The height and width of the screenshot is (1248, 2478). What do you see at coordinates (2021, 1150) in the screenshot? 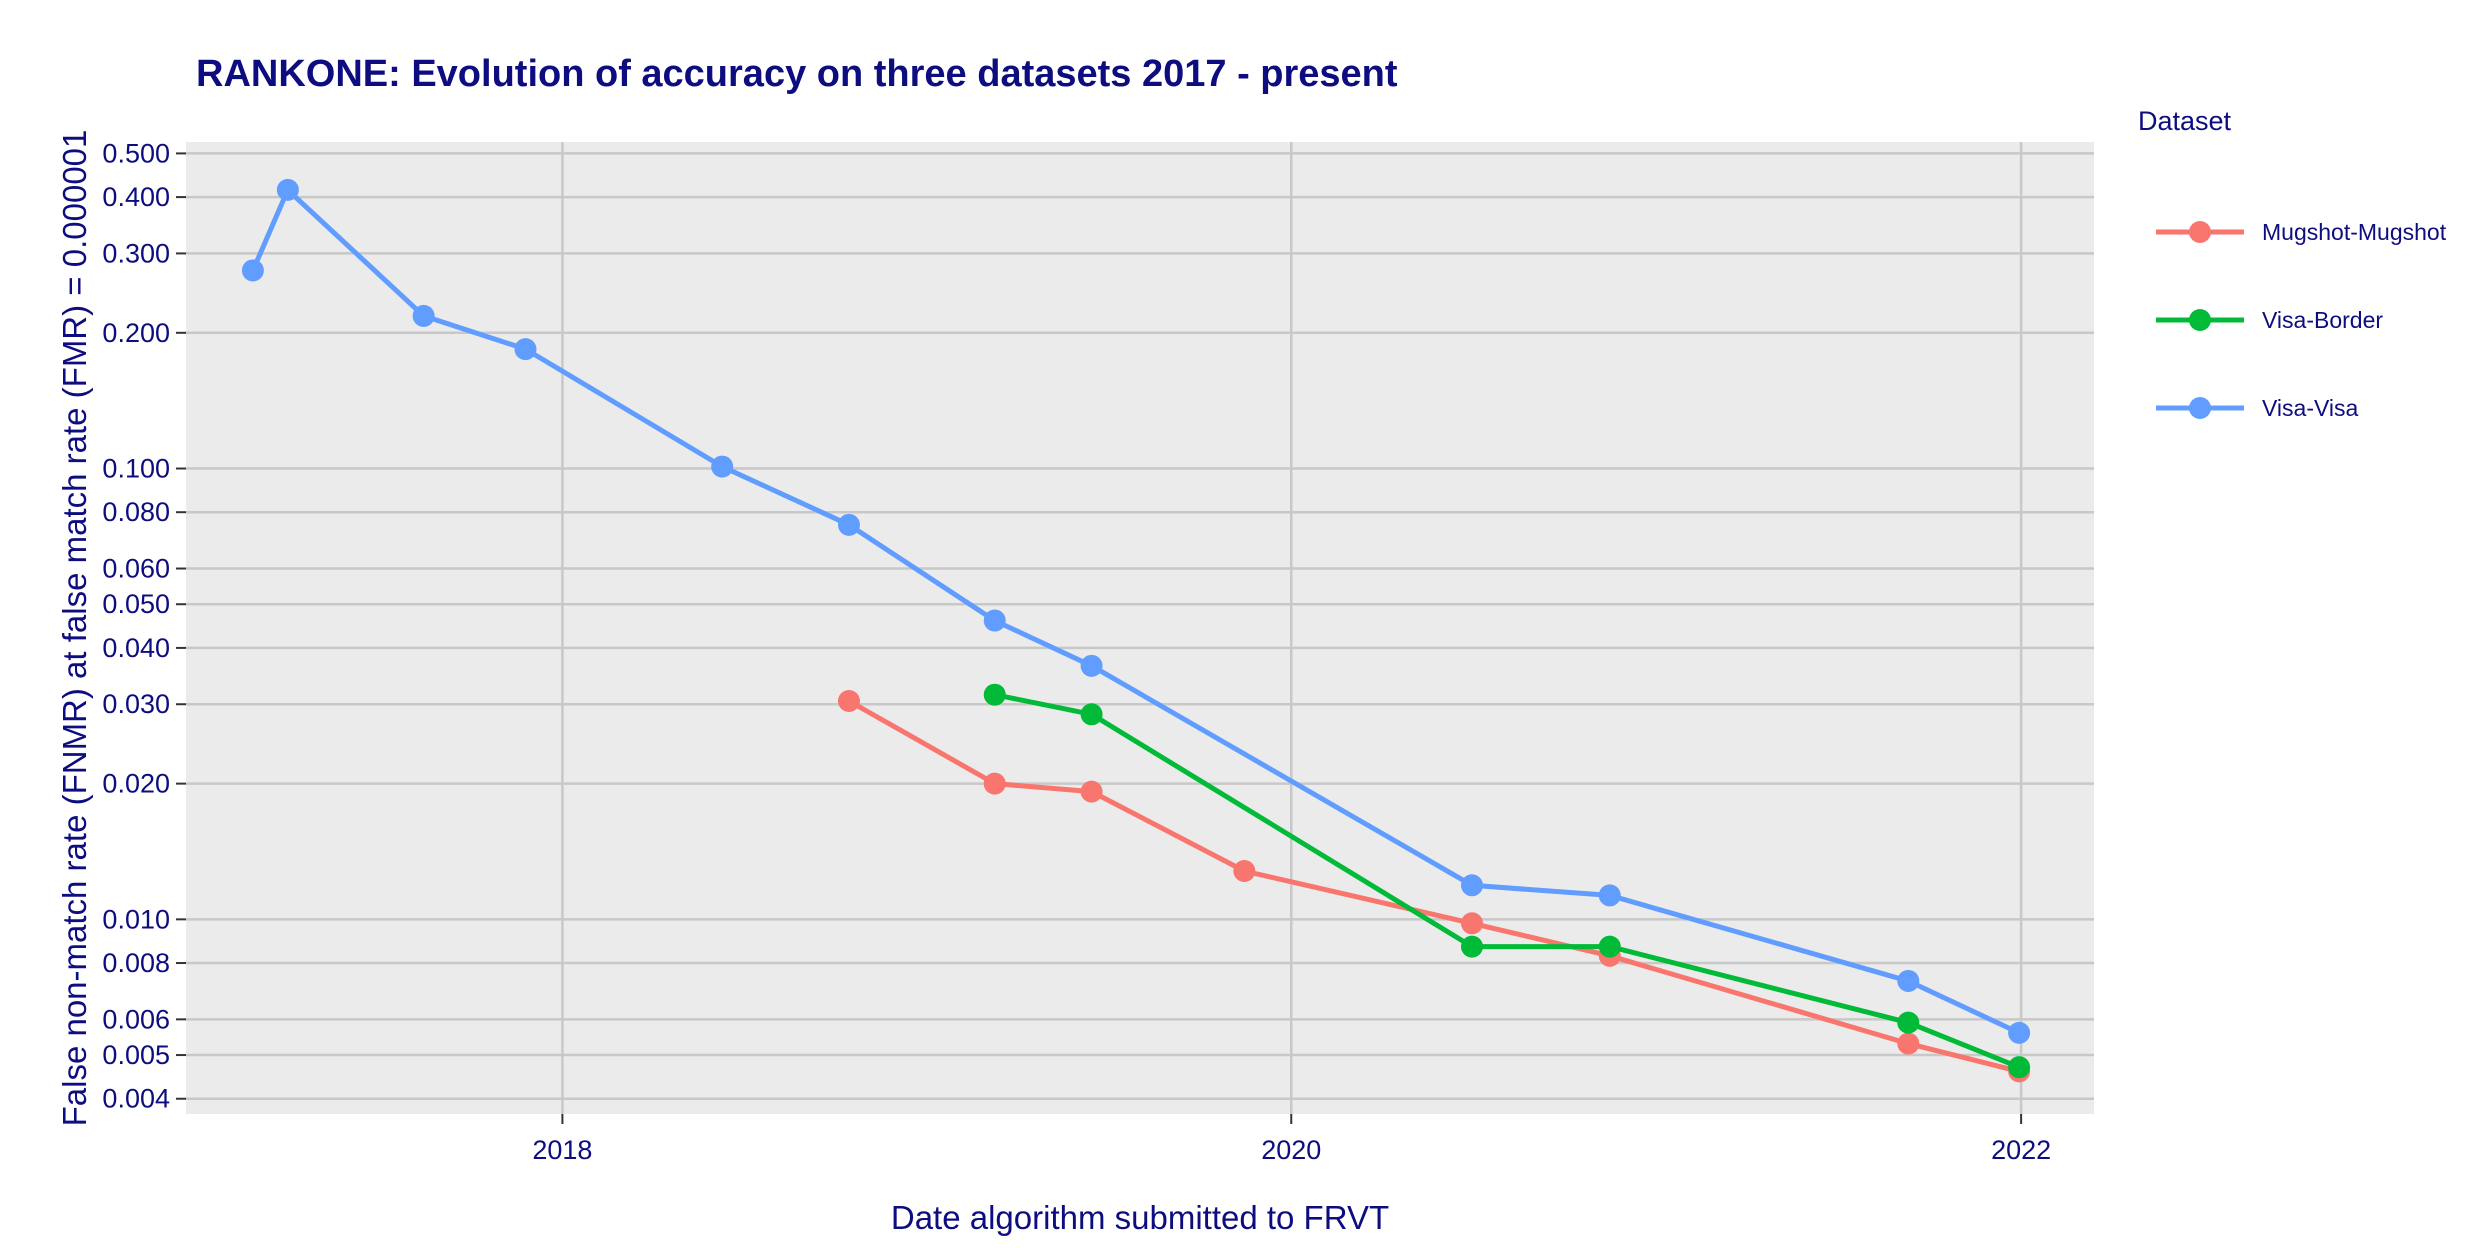
I see `x-tick-label: 2022` at bounding box center [2021, 1150].